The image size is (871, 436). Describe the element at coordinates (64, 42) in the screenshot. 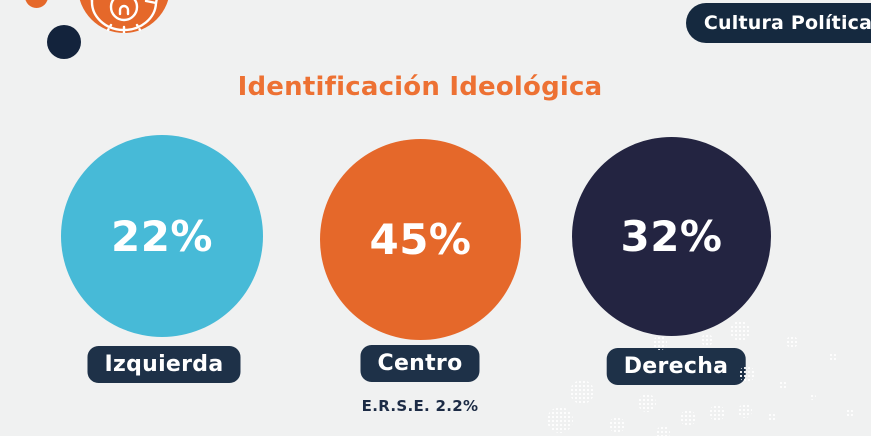

I see `decorative-navy-dot` at that location.